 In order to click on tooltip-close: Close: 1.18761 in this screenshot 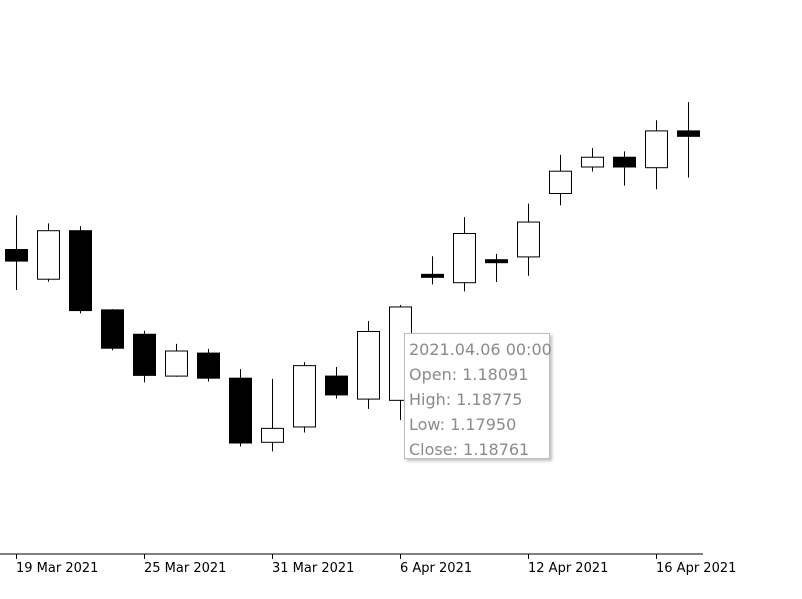, I will do `click(469, 449)`.